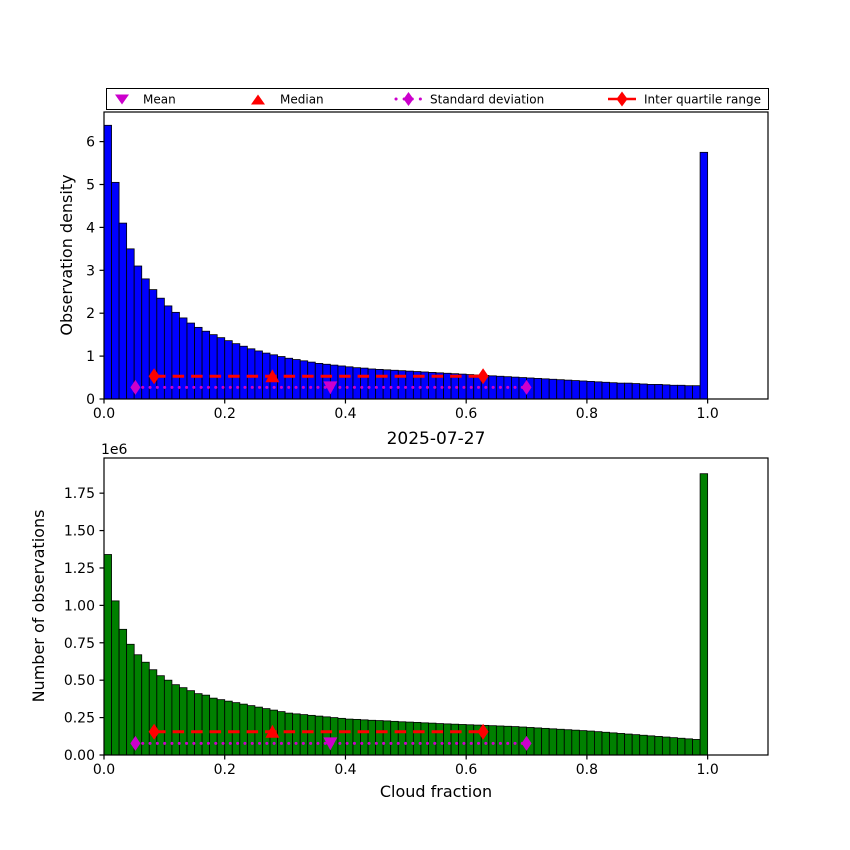 This screenshot has height=850, width=850. Describe the element at coordinates (79, 644) in the screenshot. I see `y-tick-label: 0.75` at that location.